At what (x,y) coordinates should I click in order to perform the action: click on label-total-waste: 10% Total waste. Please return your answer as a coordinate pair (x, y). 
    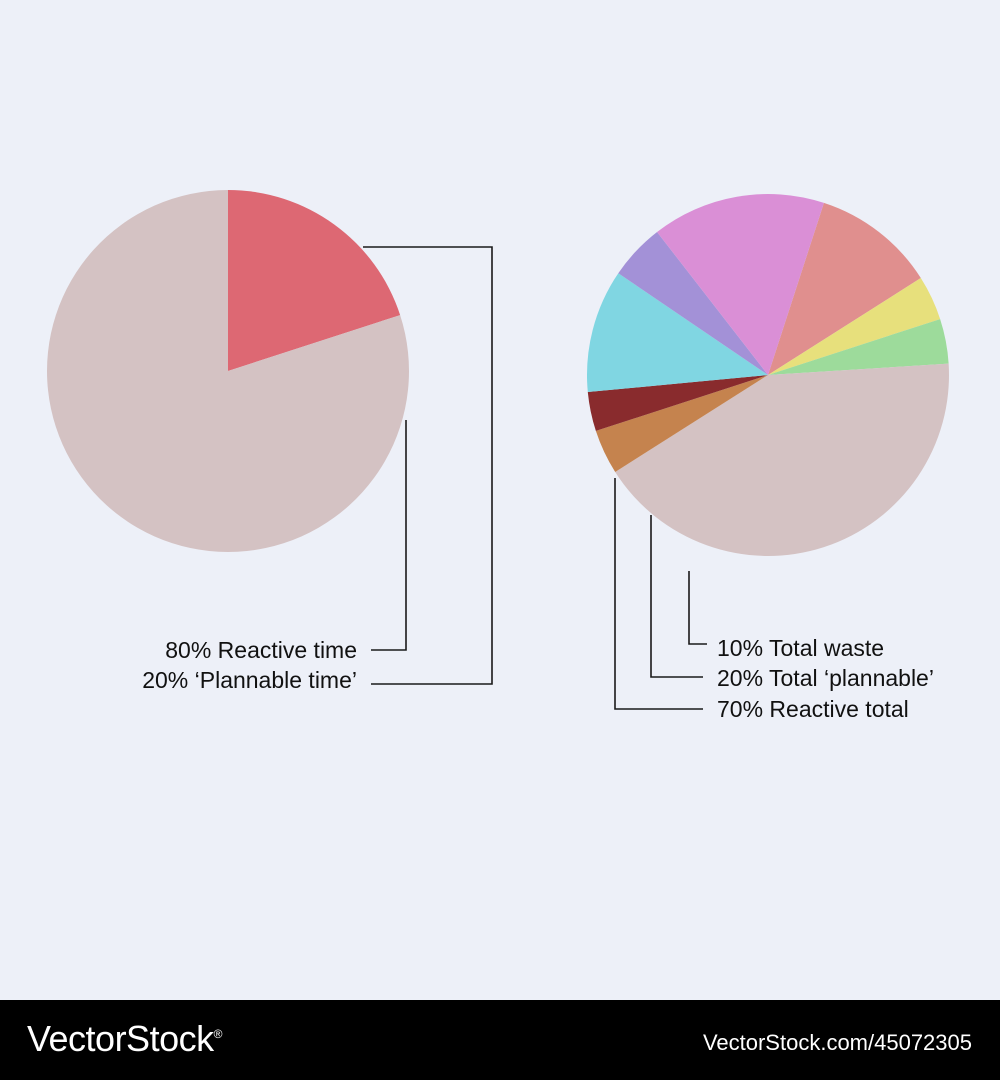
    Looking at the image, I should click on (800, 648).